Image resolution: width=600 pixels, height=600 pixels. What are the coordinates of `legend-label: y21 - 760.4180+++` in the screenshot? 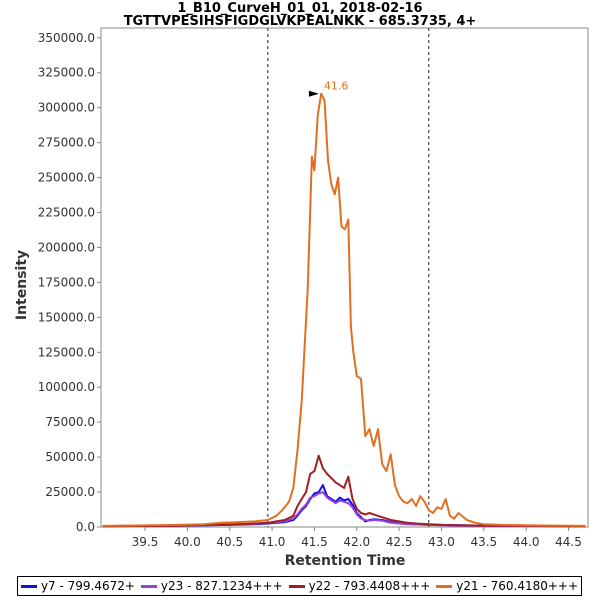 It's located at (517, 586).